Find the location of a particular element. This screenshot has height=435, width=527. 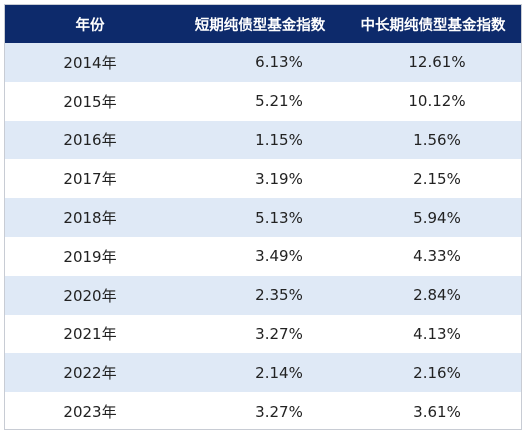

mid-long-term-value-cell: 2.84% is located at coordinates (433, 295).